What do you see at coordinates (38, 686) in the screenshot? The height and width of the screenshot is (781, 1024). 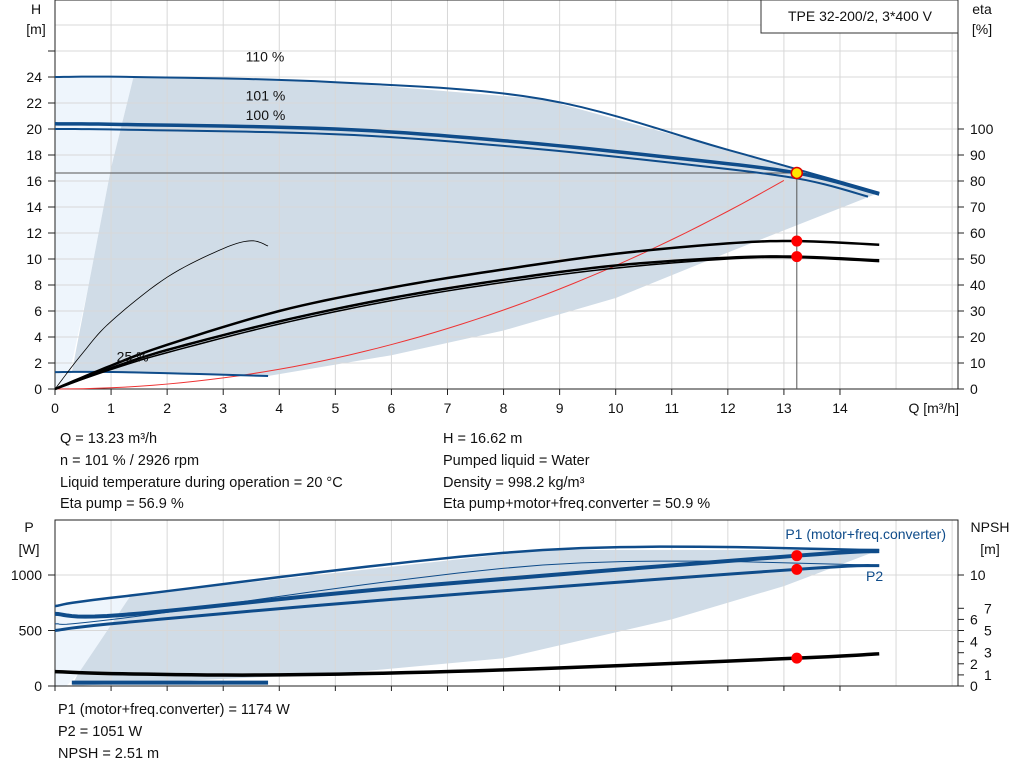 I see `p-tick-label: 0` at bounding box center [38, 686].